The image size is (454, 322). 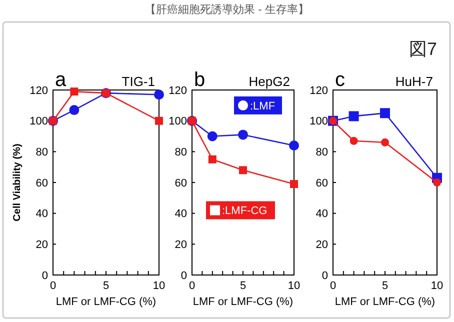 What do you see at coordinates (17, 183) in the screenshot?
I see `y-axis-title: Cell Viability (%)` at bounding box center [17, 183].